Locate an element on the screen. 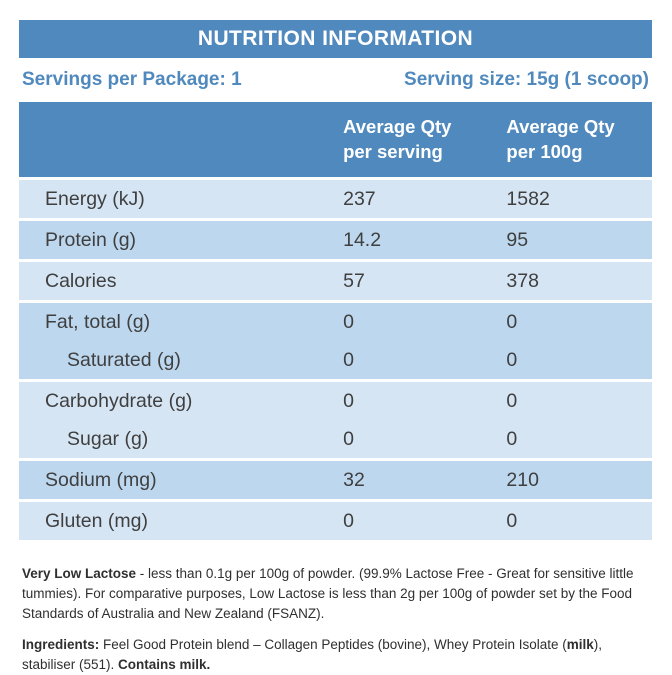 Image resolution: width=672 pixels, height=675 pixels. title-bar: NUTRITION INFORMATION is located at coordinates (335, 39).